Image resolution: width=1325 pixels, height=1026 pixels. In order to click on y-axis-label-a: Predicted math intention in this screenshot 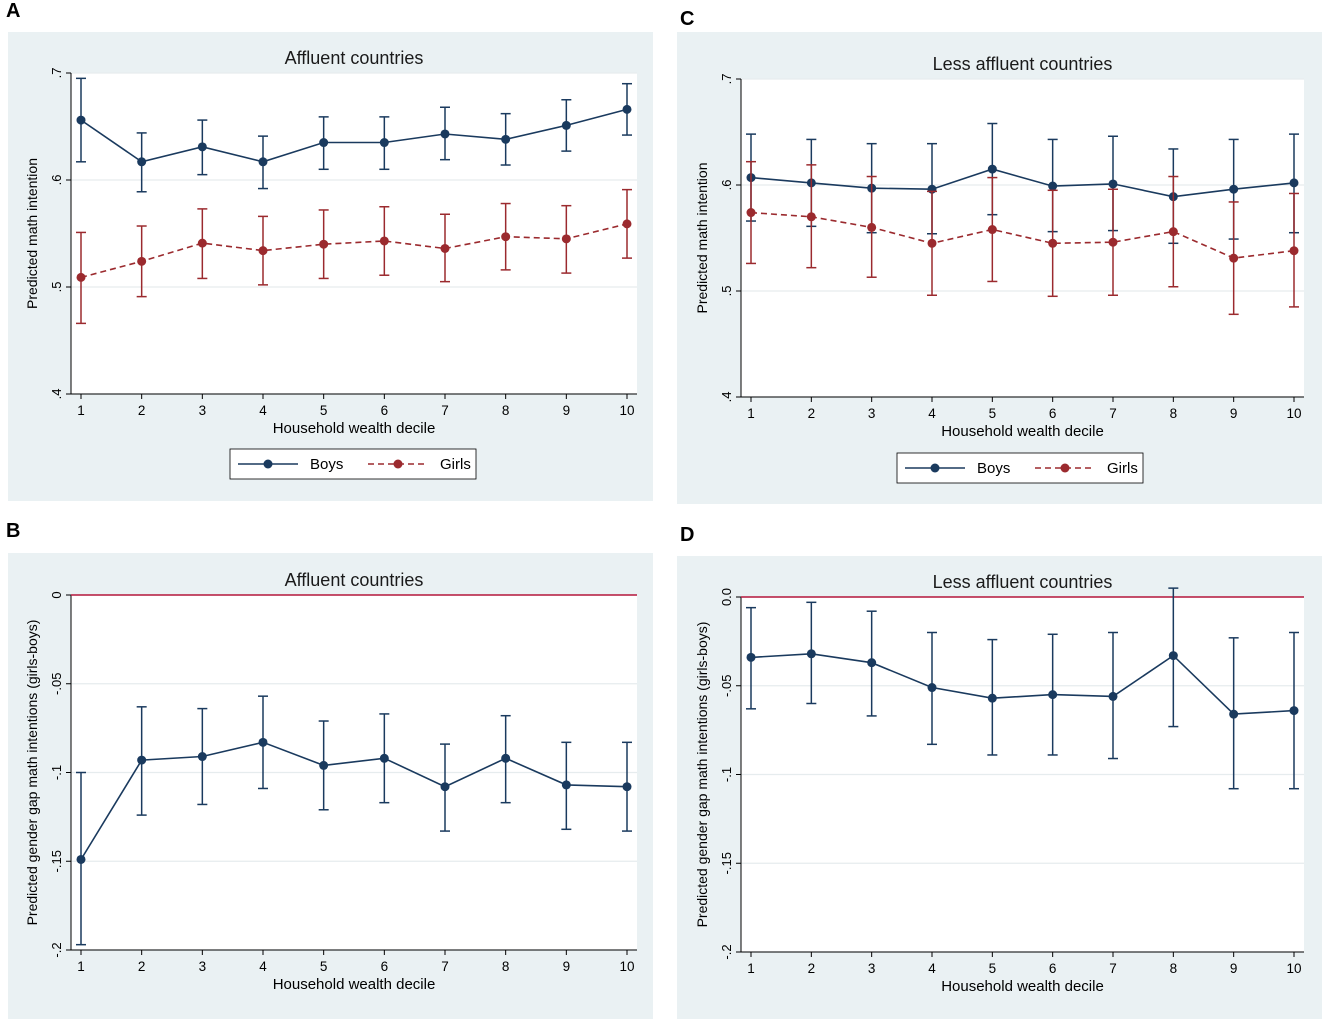, I will do `click(32, 233)`.